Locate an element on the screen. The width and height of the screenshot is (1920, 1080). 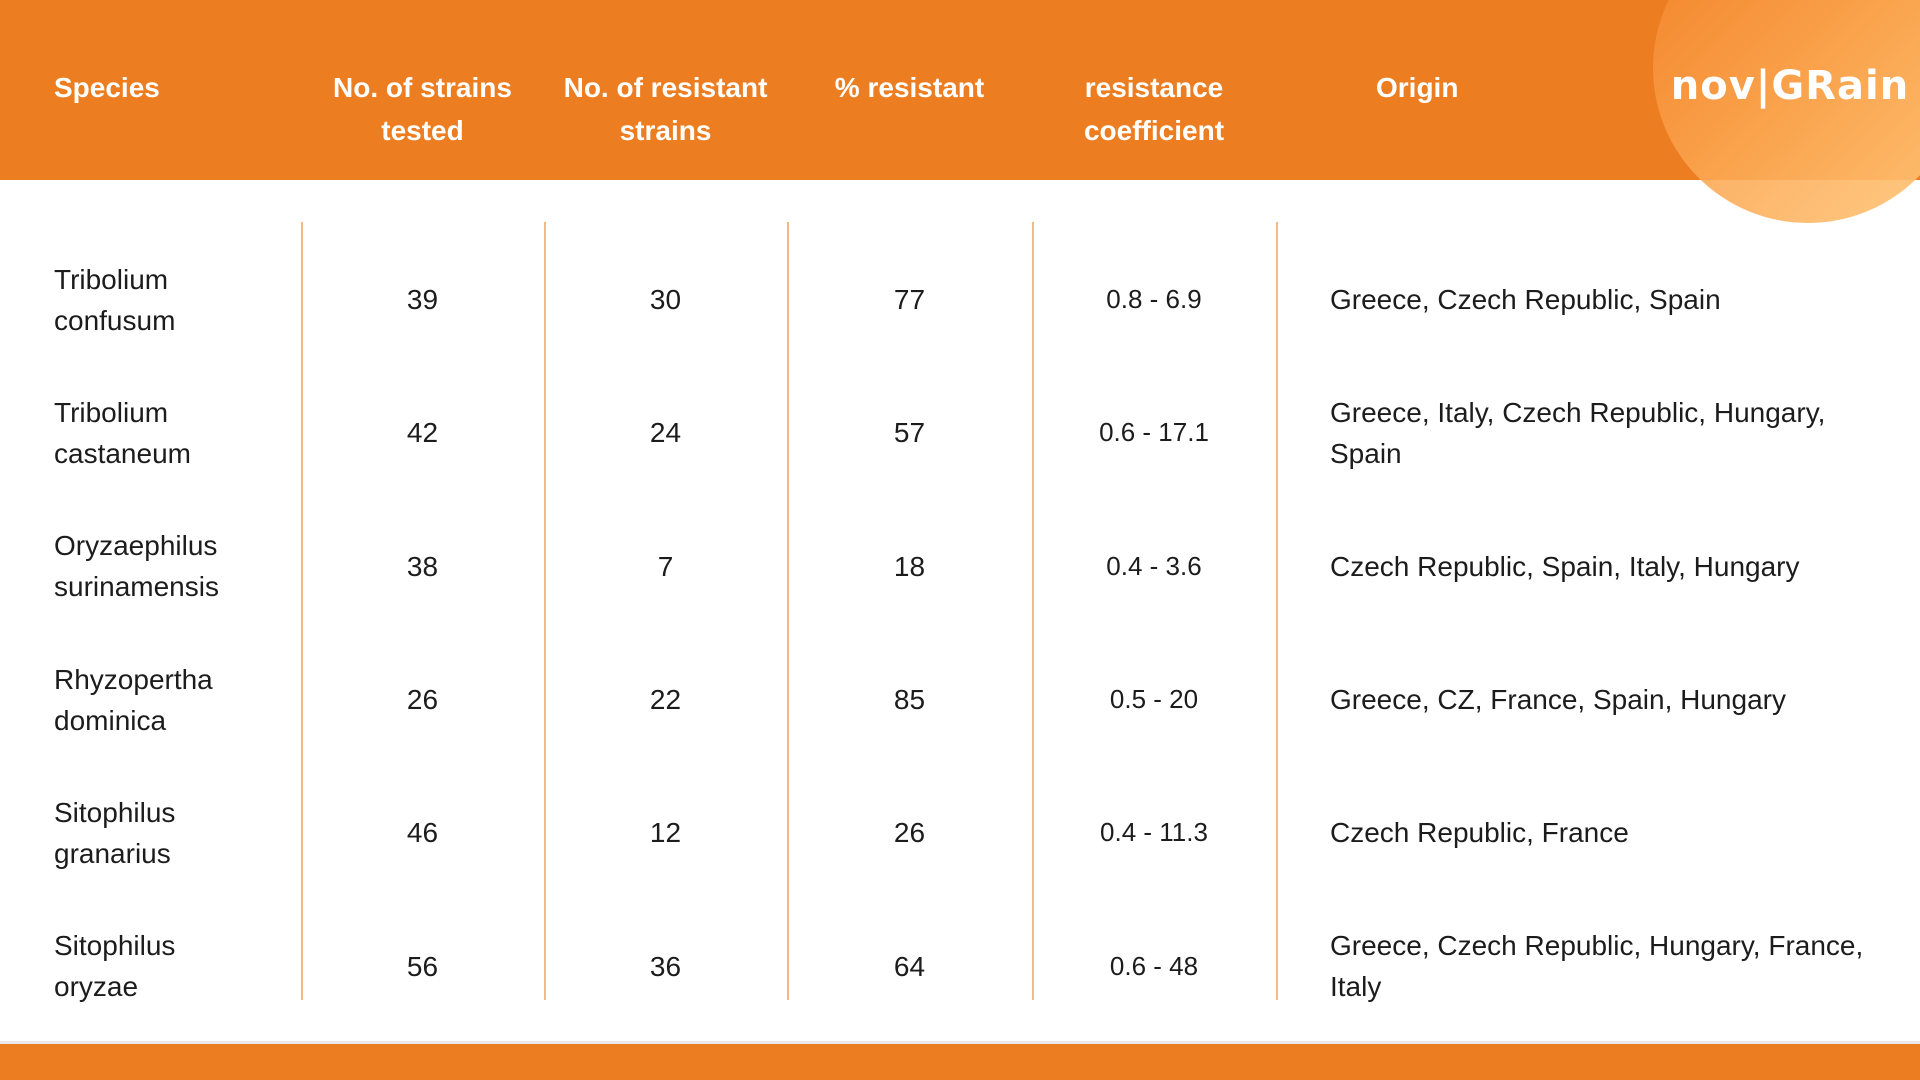
species-cell: Sitophilus oryzae is located at coordinates (115, 966).